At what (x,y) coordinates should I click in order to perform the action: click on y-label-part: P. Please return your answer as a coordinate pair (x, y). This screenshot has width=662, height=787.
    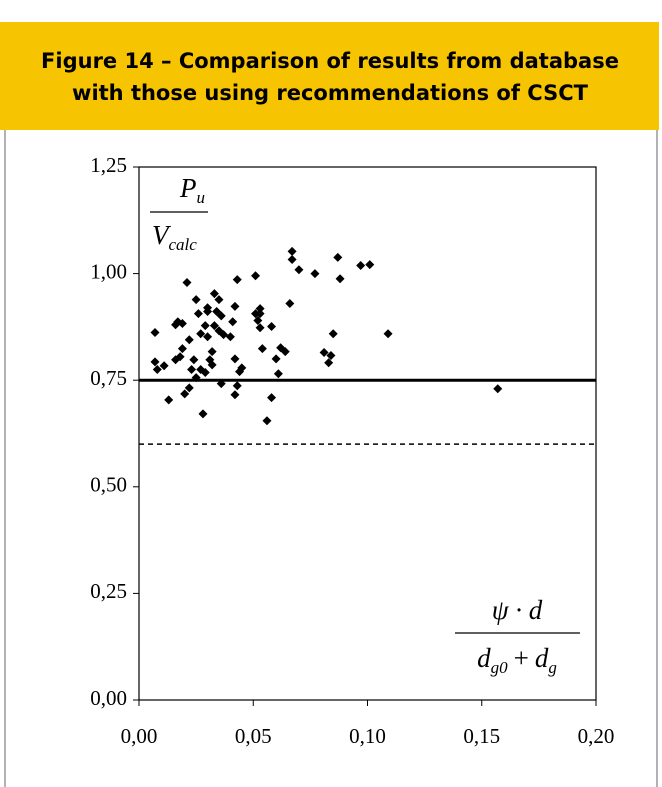
    Looking at the image, I should click on (188, 188).